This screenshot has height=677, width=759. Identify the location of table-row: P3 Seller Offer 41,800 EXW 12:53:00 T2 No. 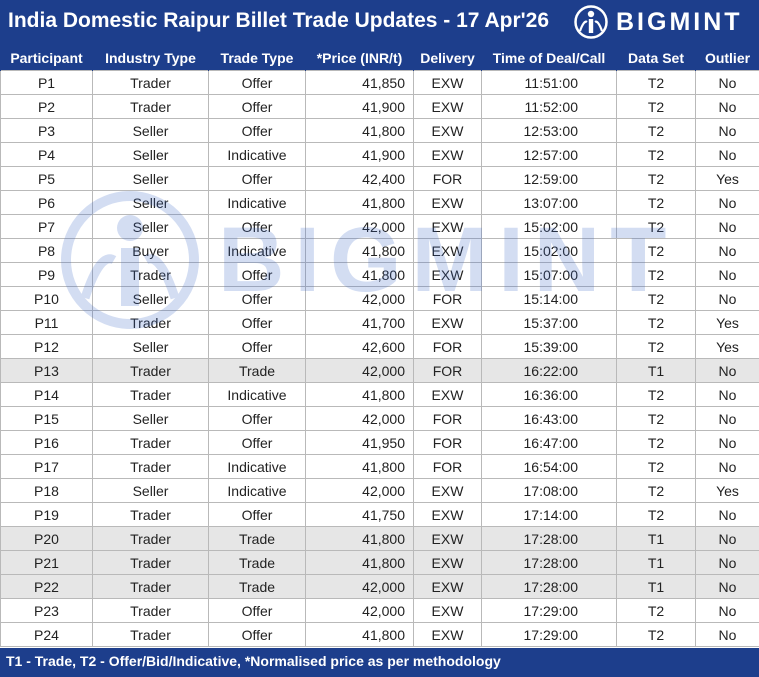
(379, 130).